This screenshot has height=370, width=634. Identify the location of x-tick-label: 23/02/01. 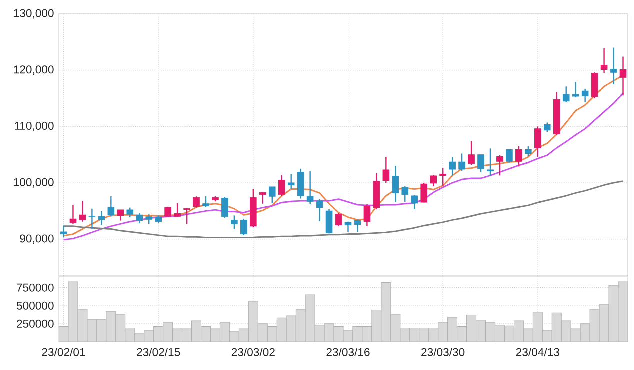
(64, 352).